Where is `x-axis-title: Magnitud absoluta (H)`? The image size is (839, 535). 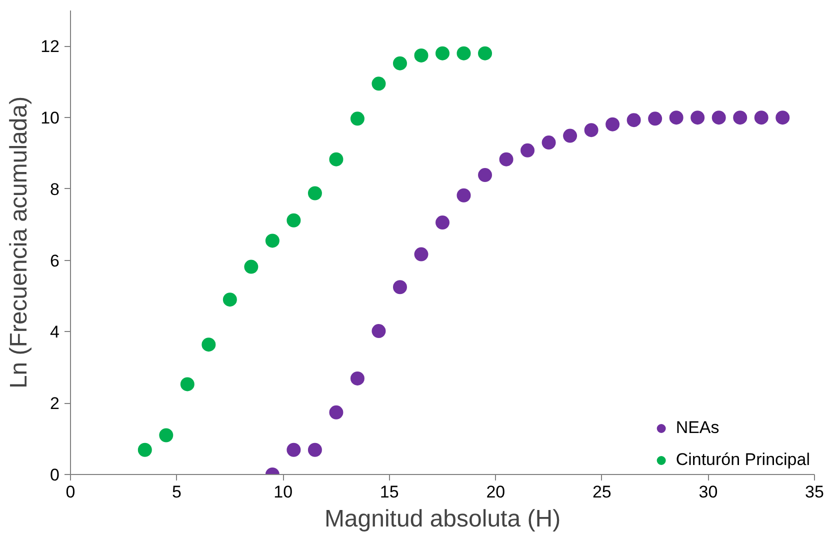 x-axis-title: Magnitud absoluta (H) is located at coordinates (442, 519).